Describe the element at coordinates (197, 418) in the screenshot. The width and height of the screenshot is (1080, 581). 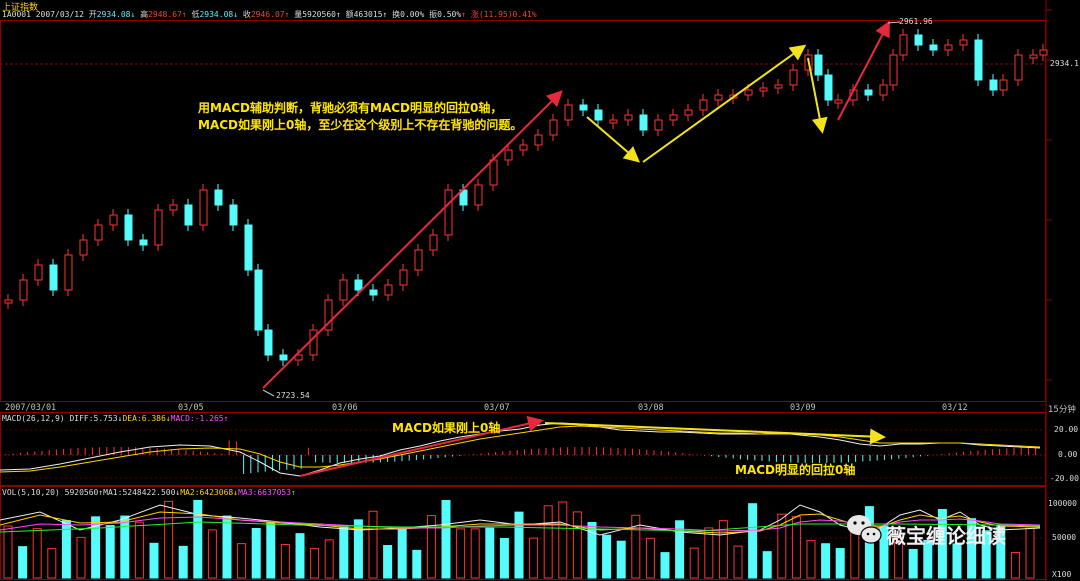
I see `macd-value: MACD:-1.265` at that location.